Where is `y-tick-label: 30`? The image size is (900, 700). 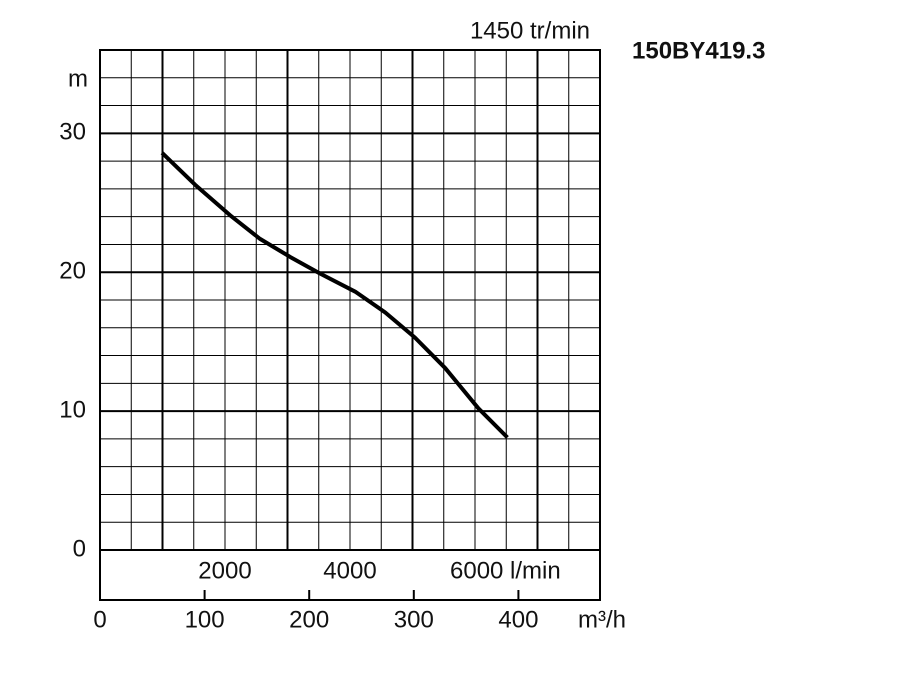
y-tick-label: 30 is located at coordinates (72, 132).